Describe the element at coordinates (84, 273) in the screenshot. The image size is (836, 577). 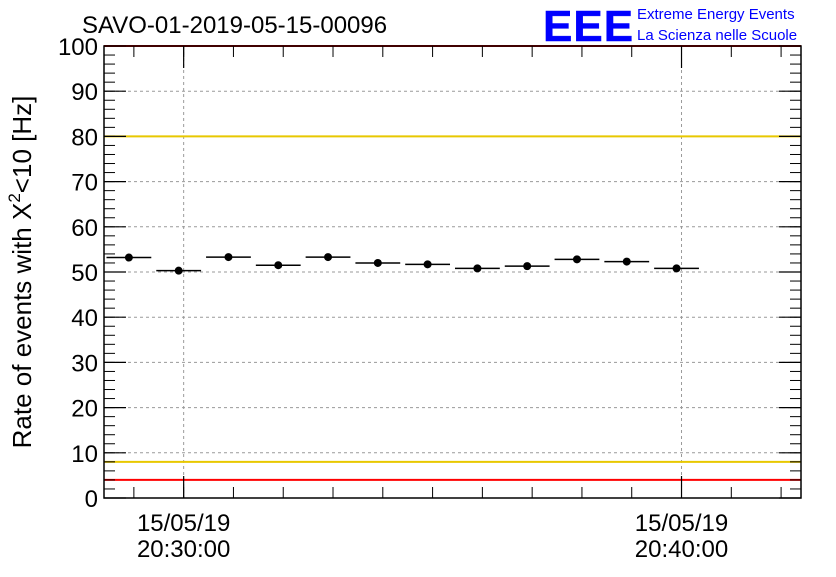
I see `y-tick-label: 50` at that location.